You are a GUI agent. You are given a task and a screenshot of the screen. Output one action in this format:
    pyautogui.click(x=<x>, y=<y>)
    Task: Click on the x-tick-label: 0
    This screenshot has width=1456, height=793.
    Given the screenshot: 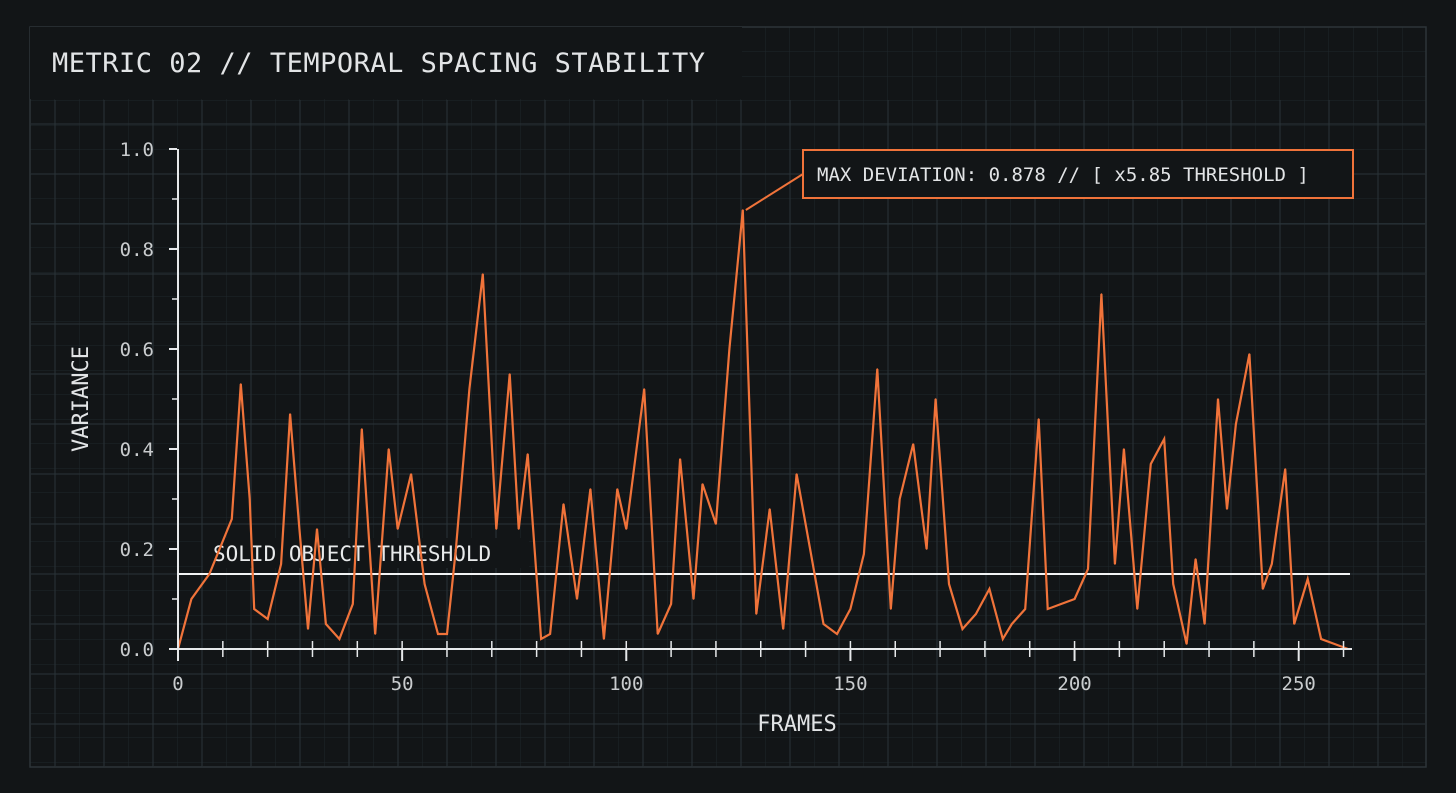 What is the action you would take?
    pyautogui.click(x=177, y=684)
    